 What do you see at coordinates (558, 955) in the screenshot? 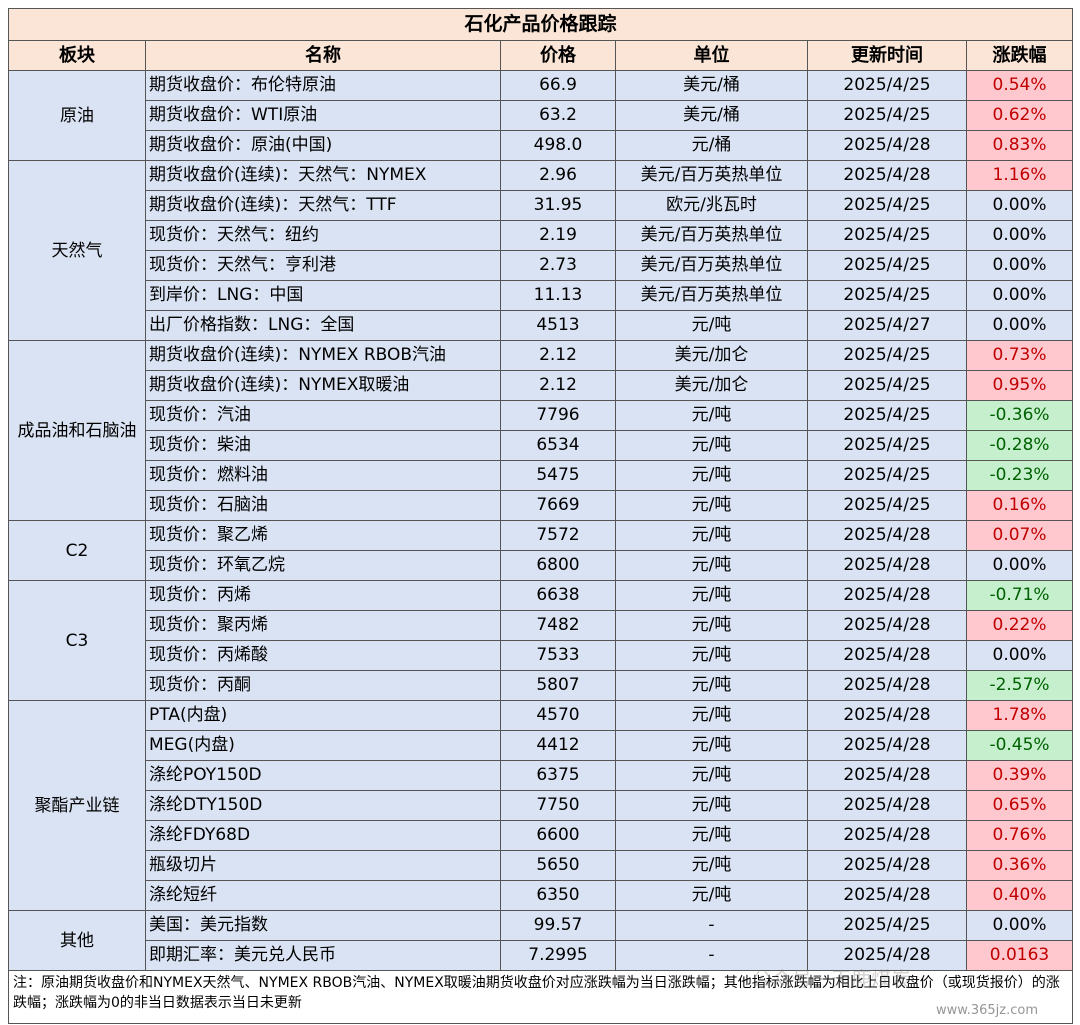
I see `price-cell: 7.2995` at bounding box center [558, 955].